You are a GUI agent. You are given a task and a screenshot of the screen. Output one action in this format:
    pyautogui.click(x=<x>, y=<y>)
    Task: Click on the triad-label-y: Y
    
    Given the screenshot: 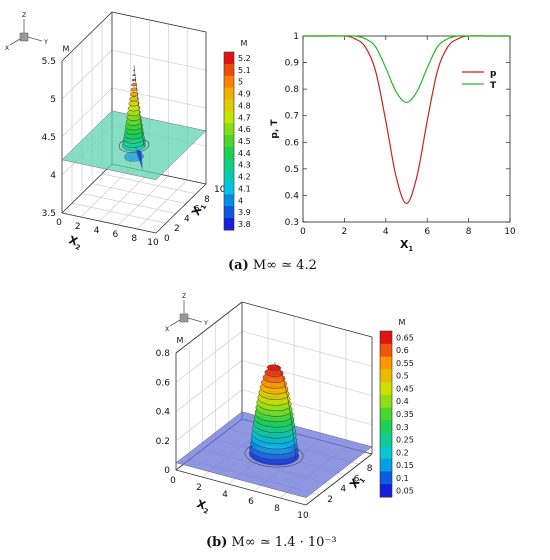 What is the action you would take?
    pyautogui.click(x=45, y=42)
    